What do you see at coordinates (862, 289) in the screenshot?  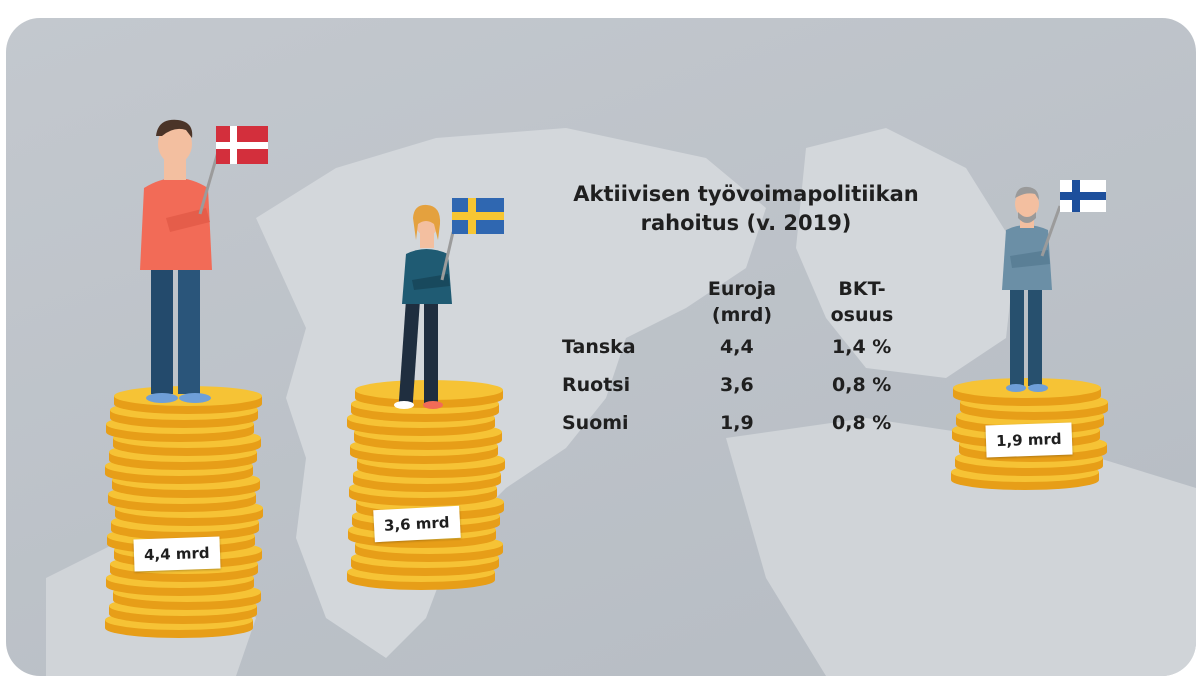 I see `column-header-gdp-line1: BKT-` at bounding box center [862, 289].